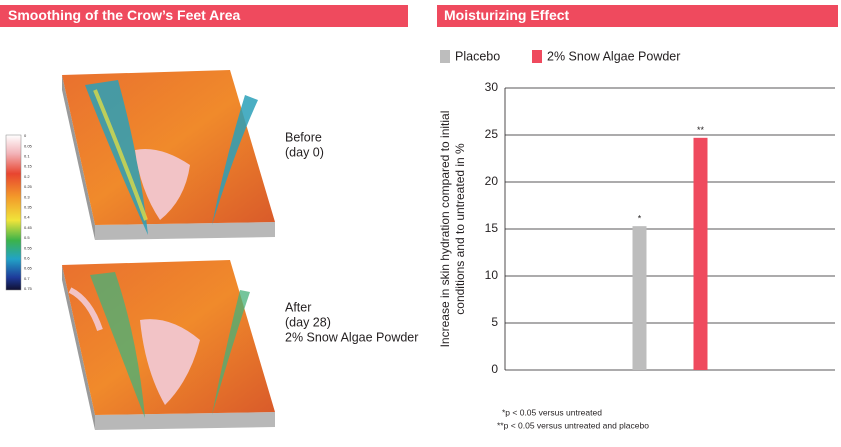  What do you see at coordinates (494, 322) in the screenshot?
I see `y-tick-label: 5` at bounding box center [494, 322].